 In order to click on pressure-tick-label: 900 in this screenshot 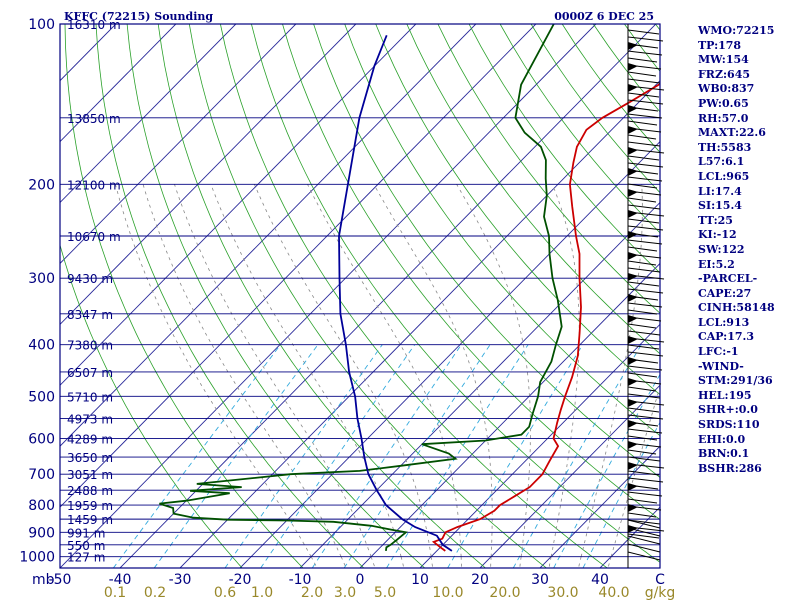, I will do `click(41, 533)`.